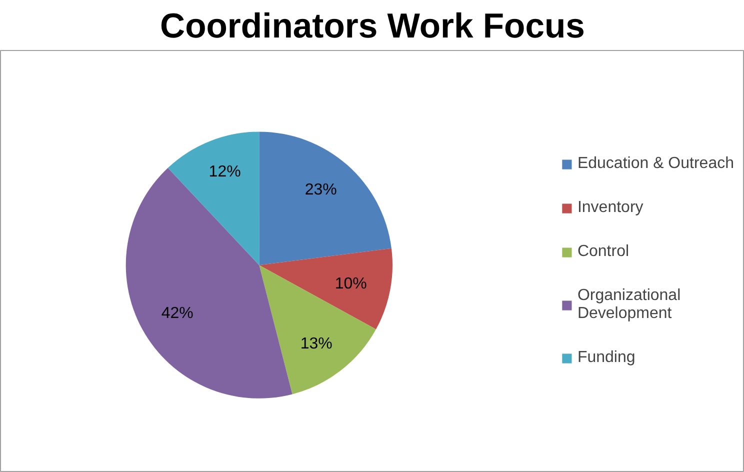 Image resolution: width=744 pixels, height=472 pixels. What do you see at coordinates (350, 283) in the screenshot?
I see `data-label: 10%` at bounding box center [350, 283].